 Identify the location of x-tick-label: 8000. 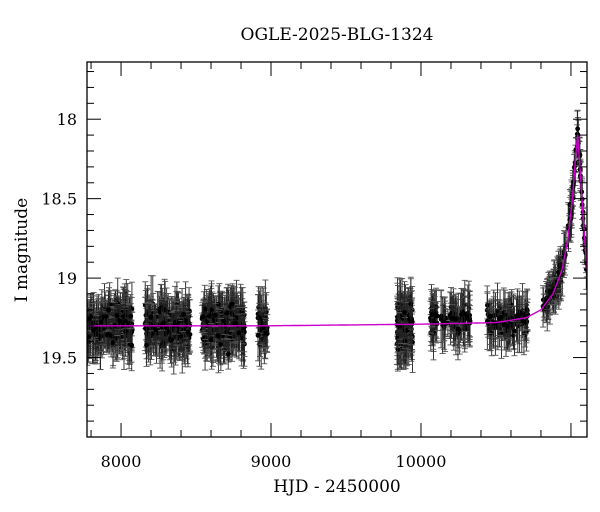
(121, 461).